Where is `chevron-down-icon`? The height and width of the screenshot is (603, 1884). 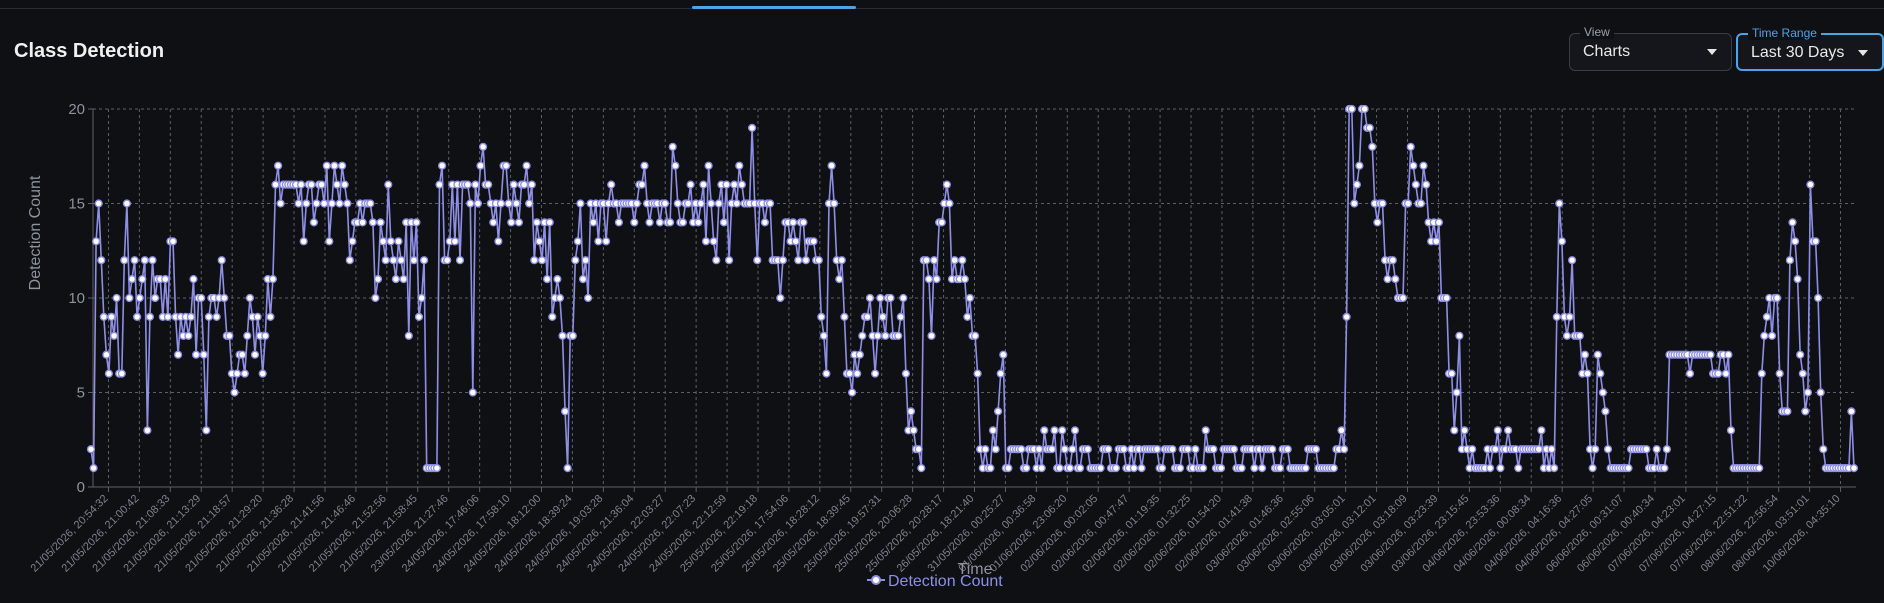
chevron-down-icon is located at coordinates (1863, 53).